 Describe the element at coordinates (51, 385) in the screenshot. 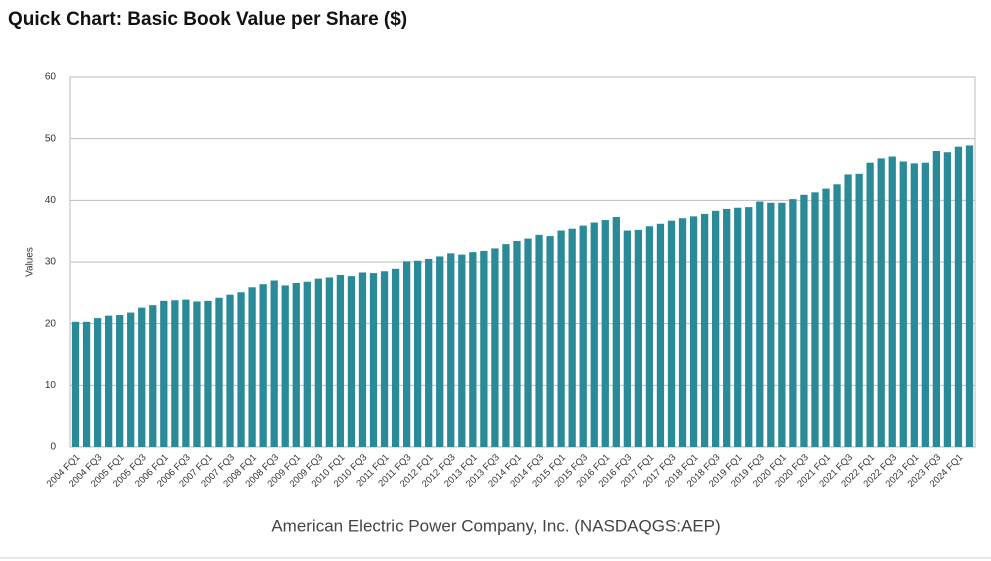

I see `y-tick-label: 10` at that location.